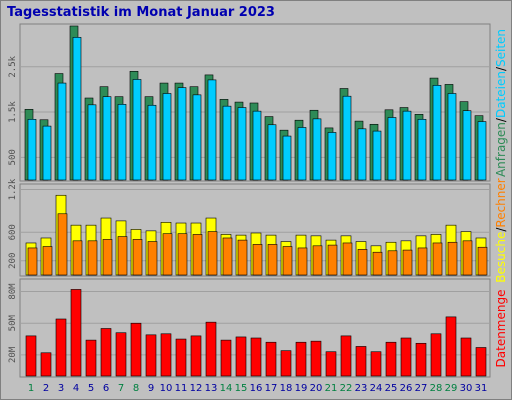 The height and width of the screenshot is (400, 512). Describe the element at coordinates (136, 388) in the screenshot. I see `day-label: 8` at that location.